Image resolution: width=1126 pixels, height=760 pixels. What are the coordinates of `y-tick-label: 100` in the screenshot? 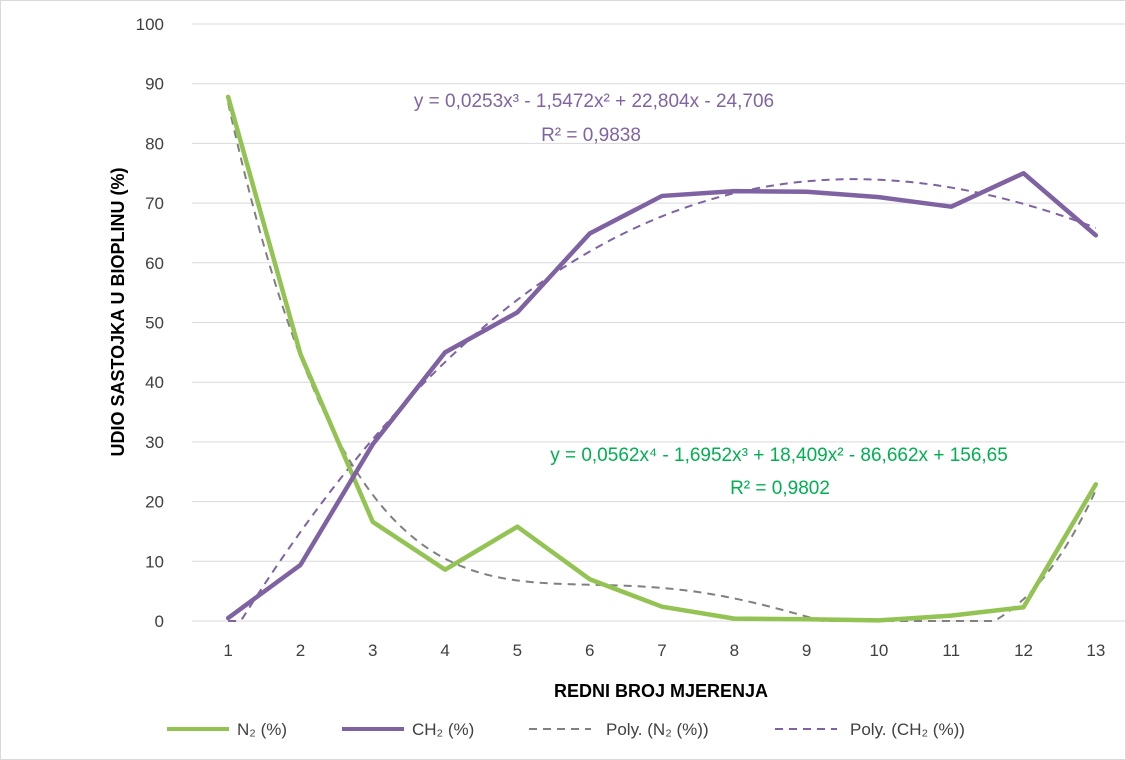 It's located at (150, 24).